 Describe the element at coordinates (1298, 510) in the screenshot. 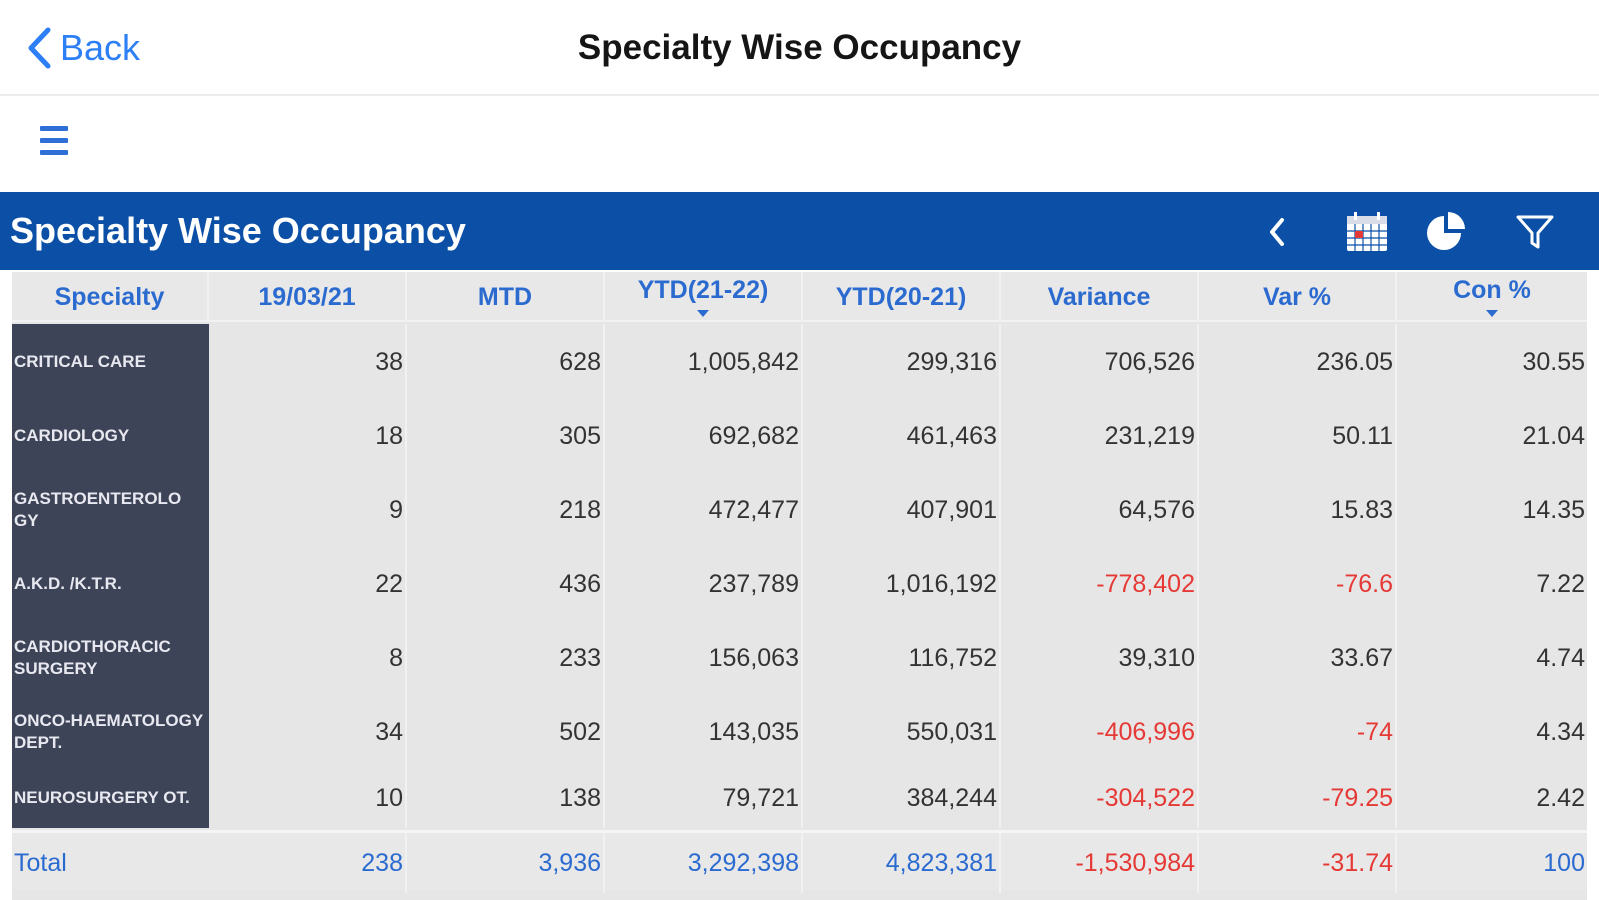

I see `var-pct-cell: 15.83` at that location.